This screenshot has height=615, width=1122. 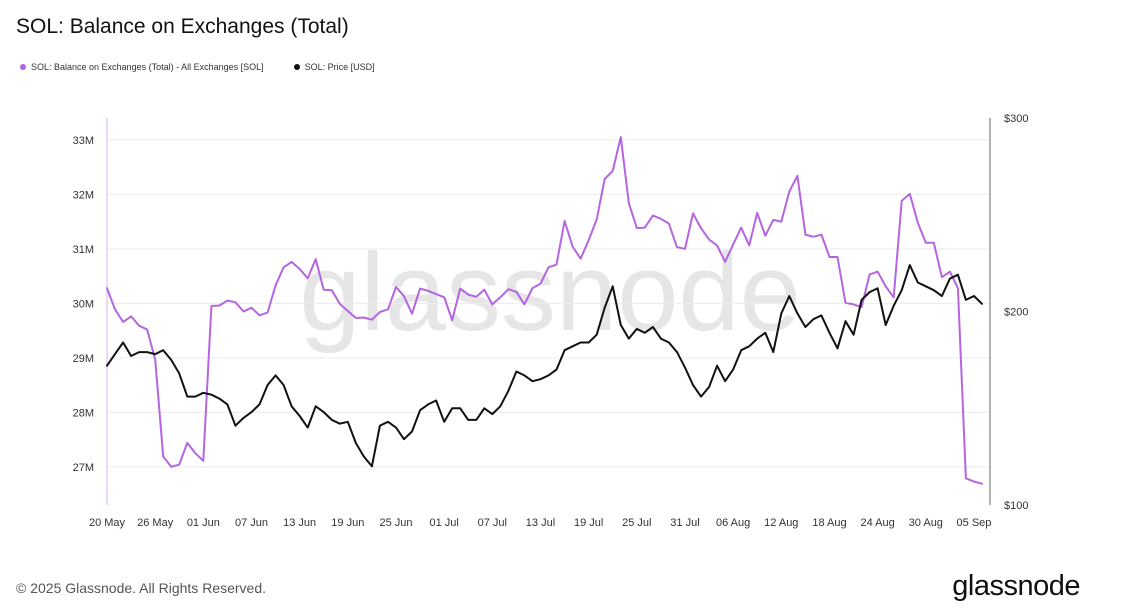 What do you see at coordinates (107, 523) in the screenshot?
I see `x-tick-label: 20 May` at bounding box center [107, 523].